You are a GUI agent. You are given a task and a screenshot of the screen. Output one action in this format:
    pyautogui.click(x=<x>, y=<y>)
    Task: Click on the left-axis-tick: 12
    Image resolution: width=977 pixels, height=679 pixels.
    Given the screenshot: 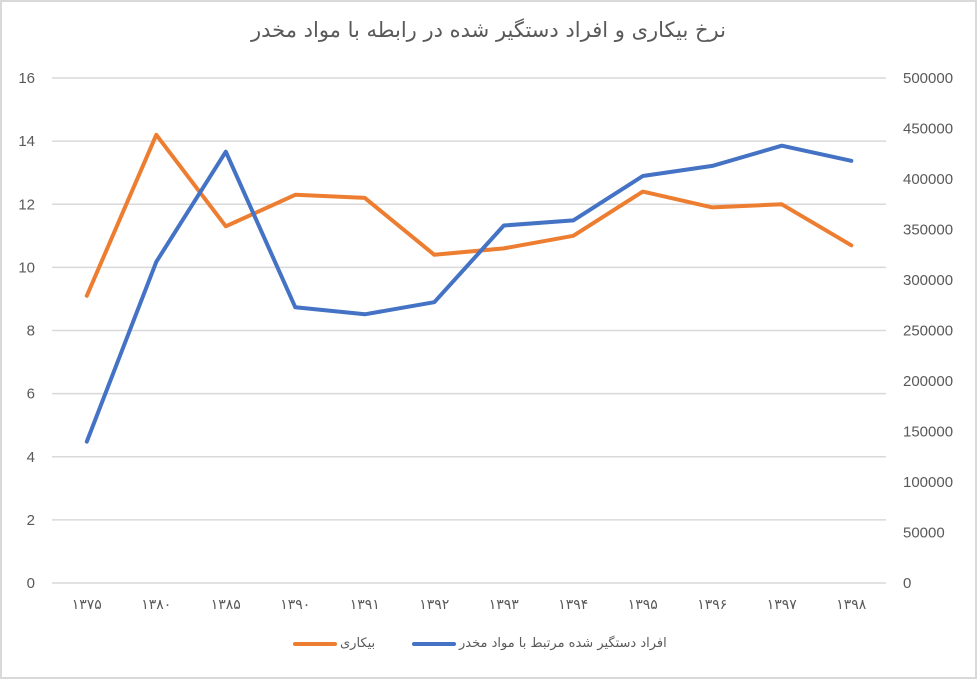 What is the action you would take?
    pyautogui.click(x=26, y=204)
    